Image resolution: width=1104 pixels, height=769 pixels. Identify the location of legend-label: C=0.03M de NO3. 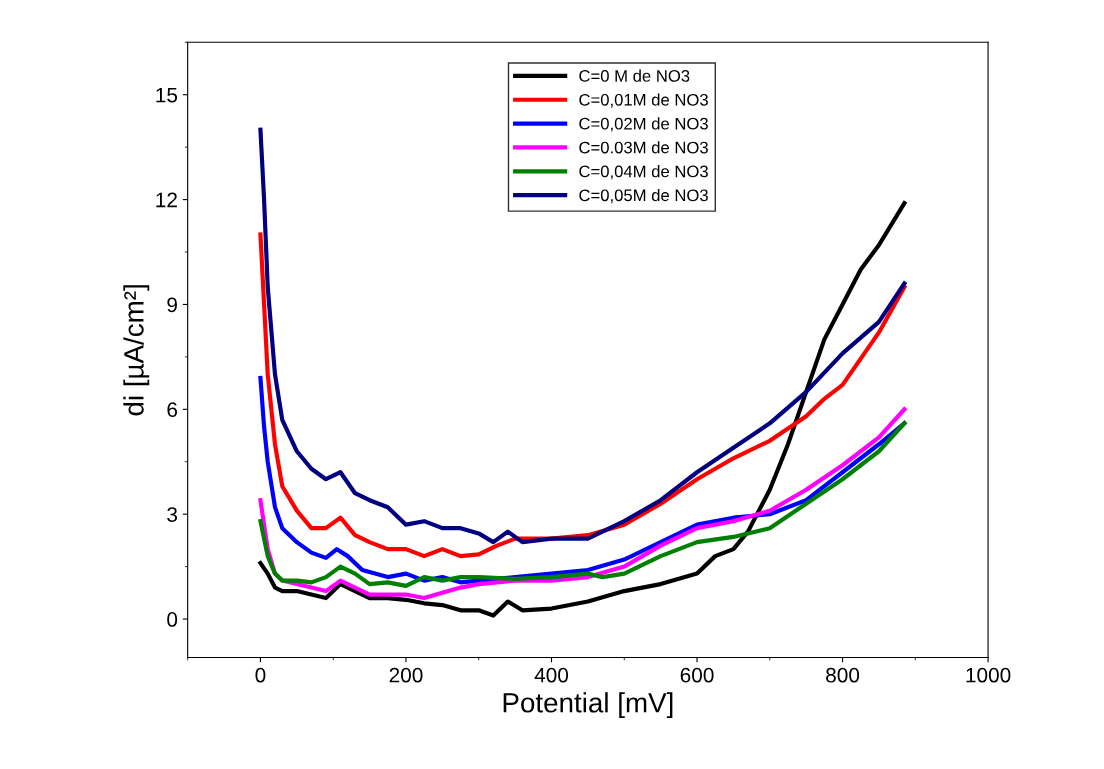
(643, 147).